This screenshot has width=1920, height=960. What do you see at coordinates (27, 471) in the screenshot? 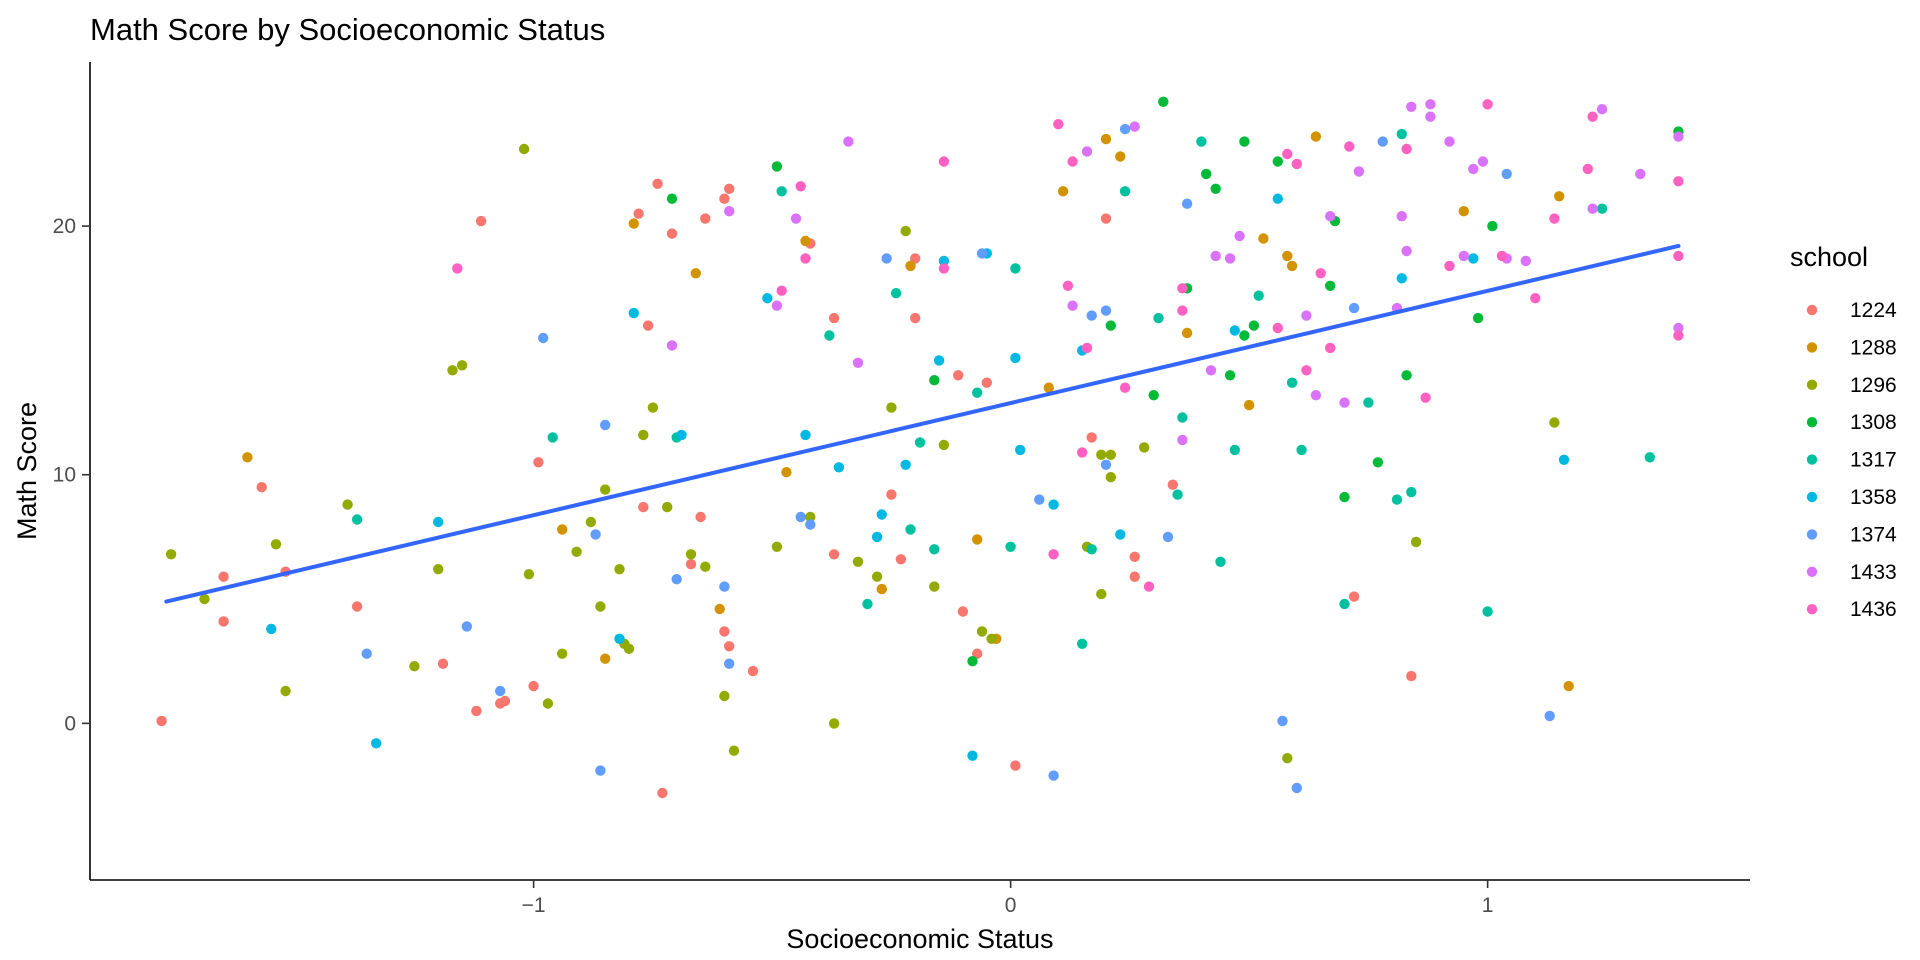
I see `y-axis-title: Math Score` at bounding box center [27, 471].